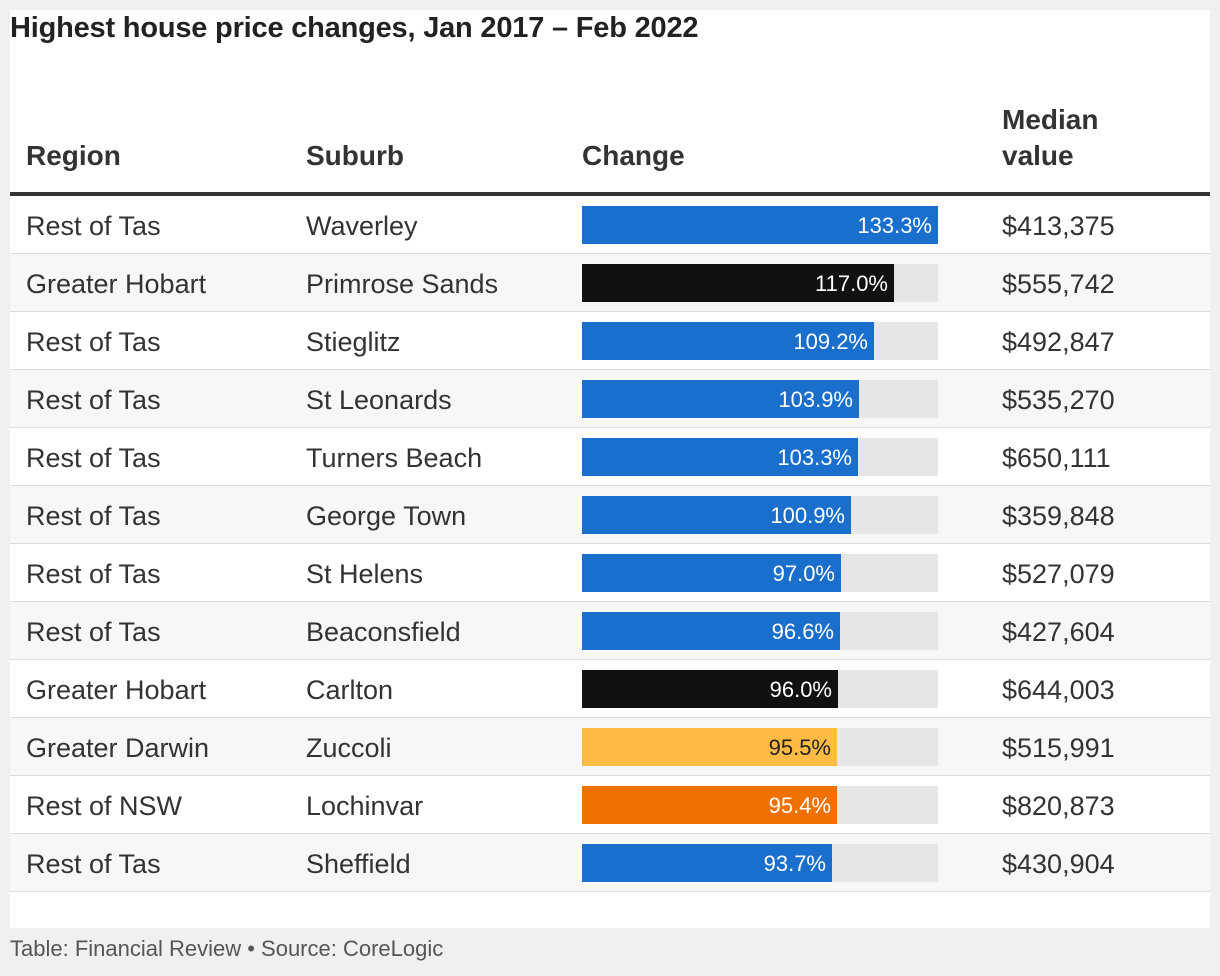  I want to click on change-value-label: 103.9%, so click(815, 399).